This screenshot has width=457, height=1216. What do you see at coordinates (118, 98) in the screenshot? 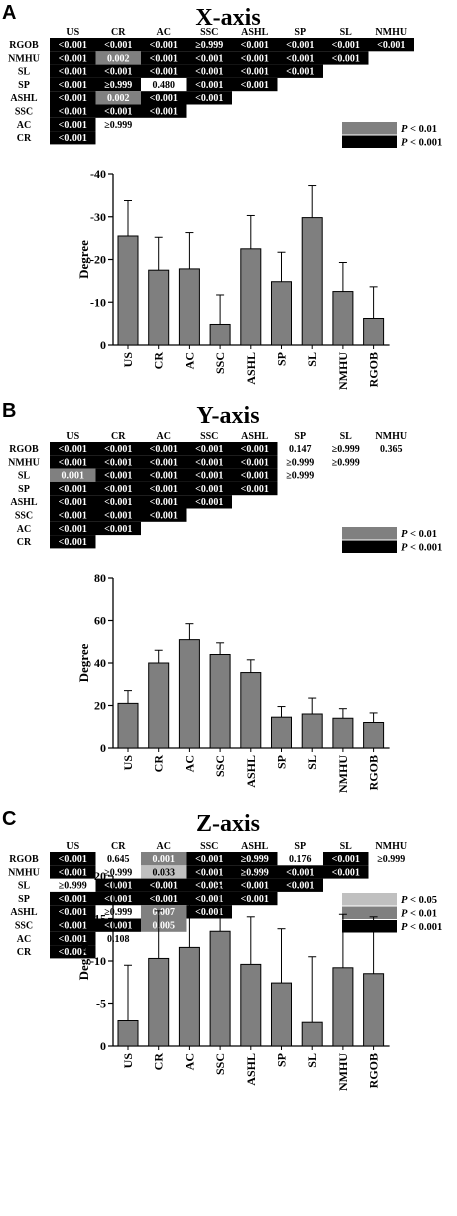
I see `matrix-cell-value: 0.002` at bounding box center [118, 98].